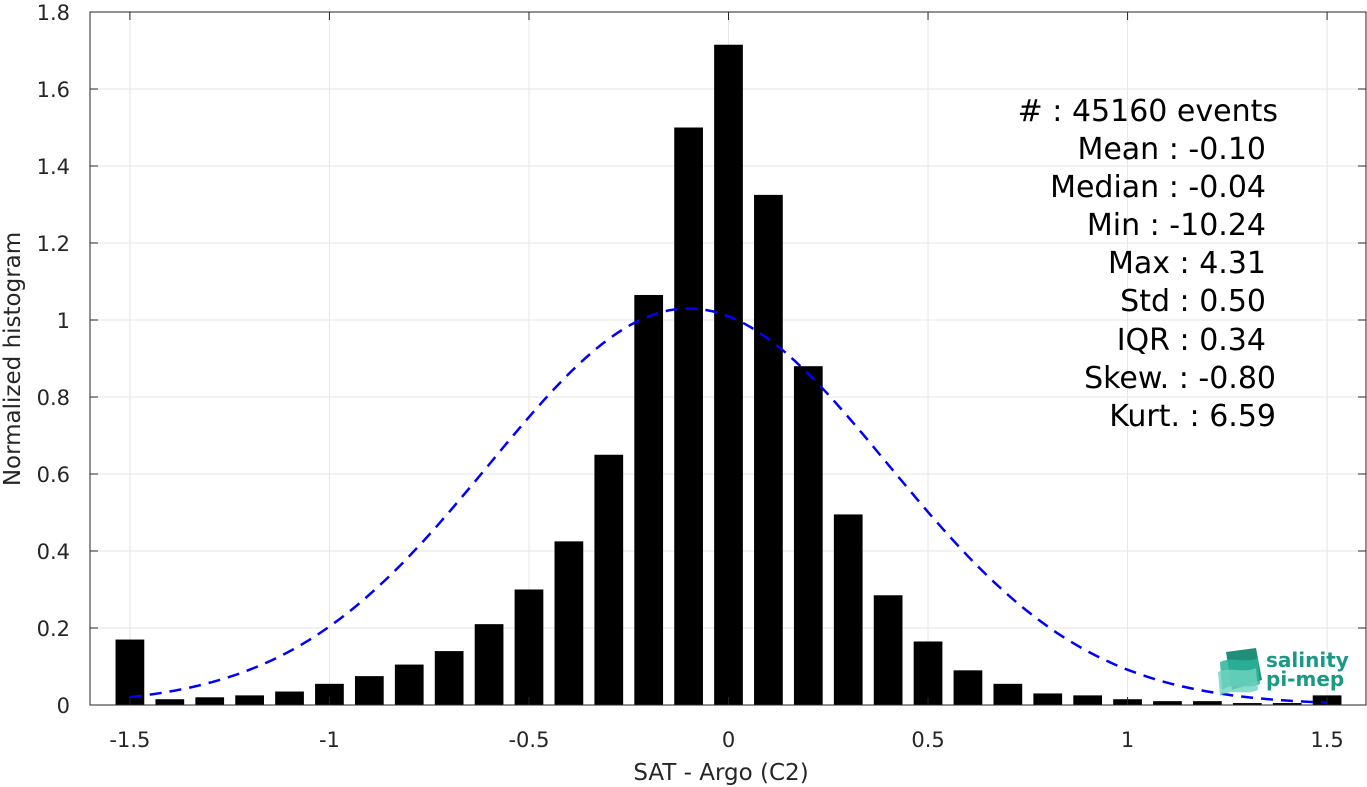 The image size is (1367, 787). Describe the element at coordinates (63, 706) in the screenshot. I see `y-tick-label: 0` at that location.